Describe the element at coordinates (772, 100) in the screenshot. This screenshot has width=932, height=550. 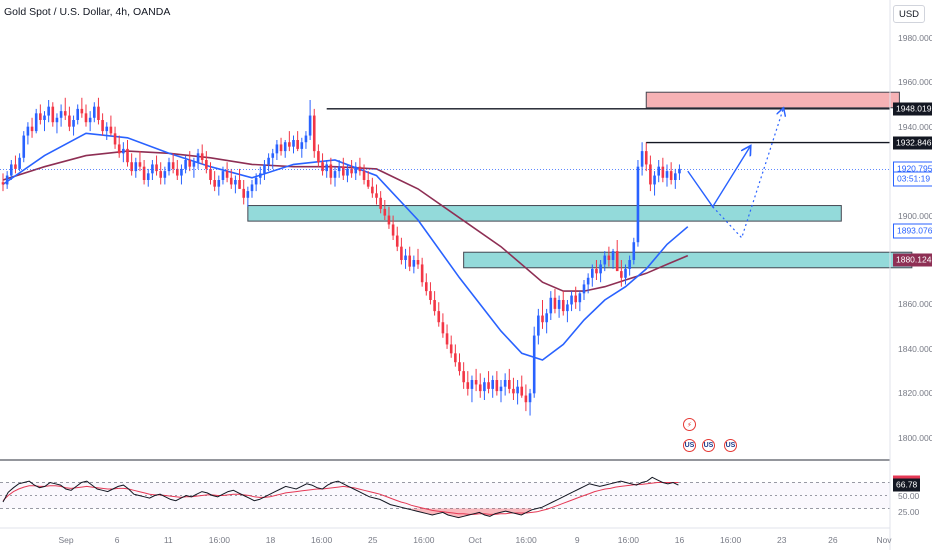
I see `resistance-zone` at that location.